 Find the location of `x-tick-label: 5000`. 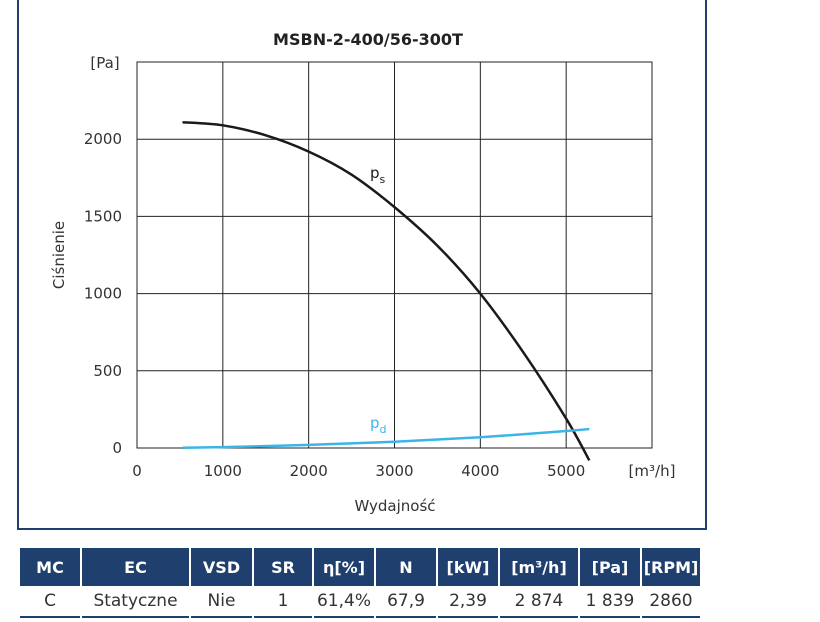

x-tick-label: 5000 is located at coordinates (566, 471).